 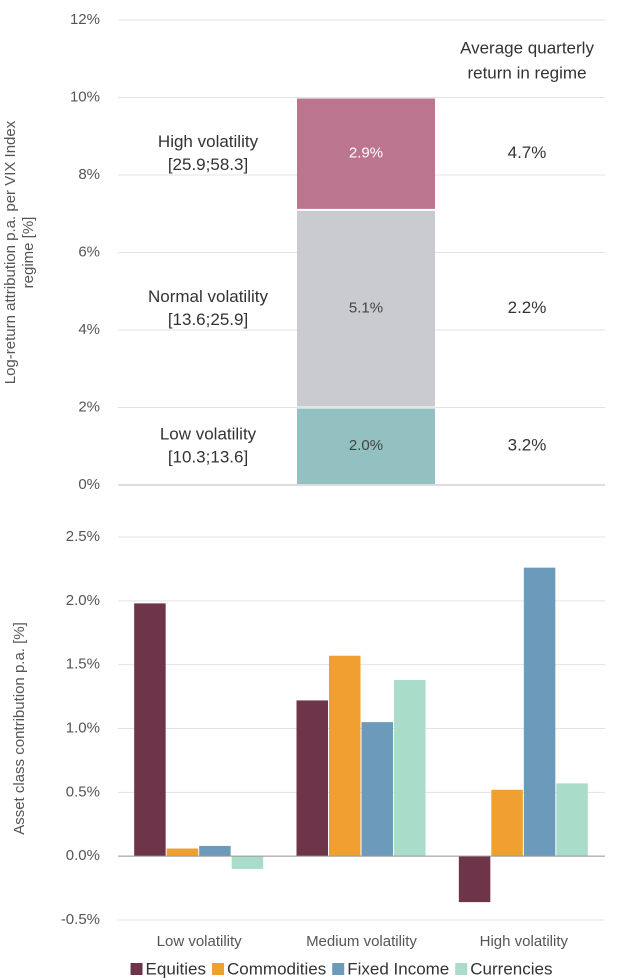 What do you see at coordinates (527, 445) in the screenshot?
I see `avg-return: 3.2%` at bounding box center [527, 445].